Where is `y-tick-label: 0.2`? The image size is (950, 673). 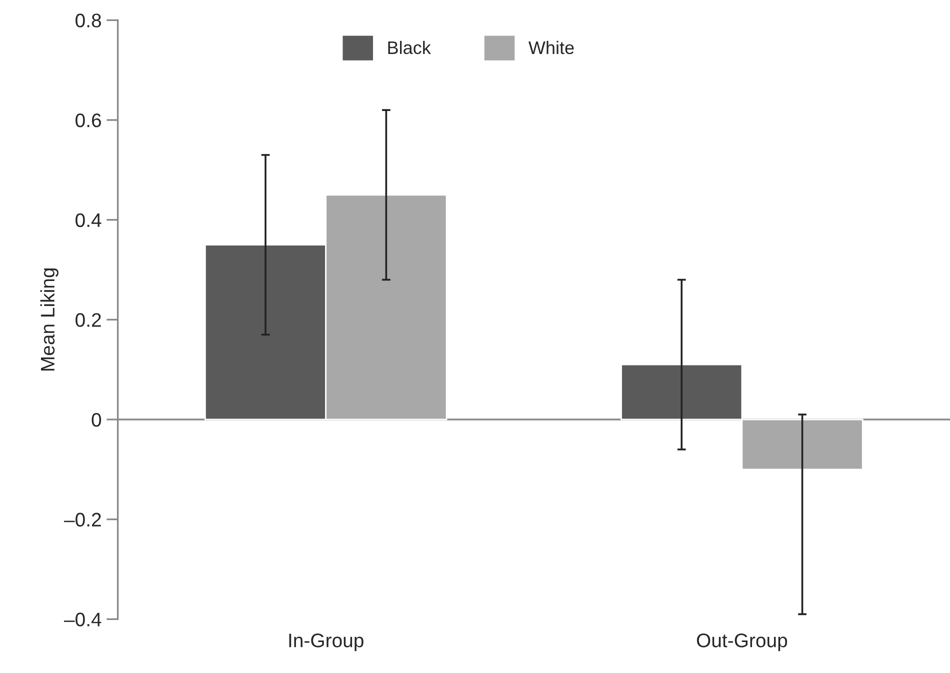
y-tick-label: 0.2 is located at coordinates (88, 320).